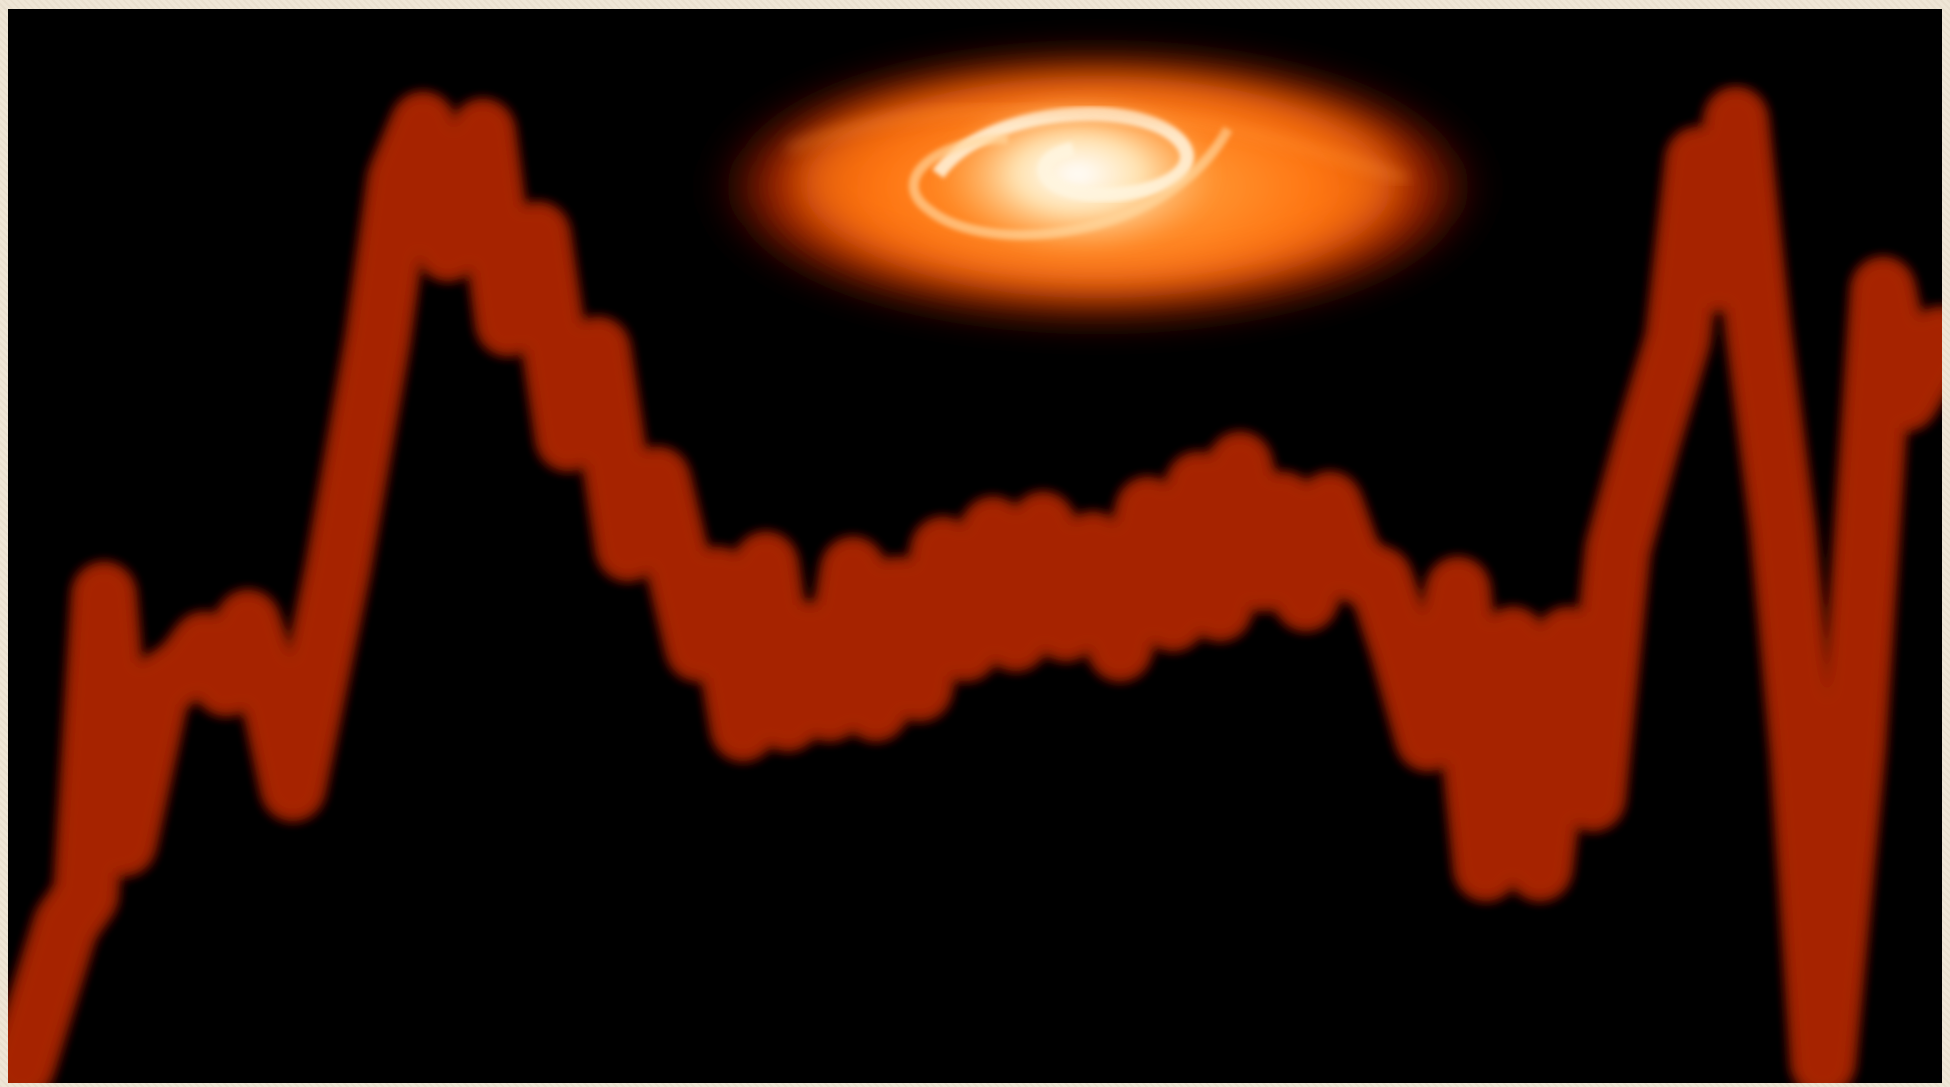 This screenshot has height=1087, width=1950. I want to click on spiral-galaxy, so click(1098, 187).